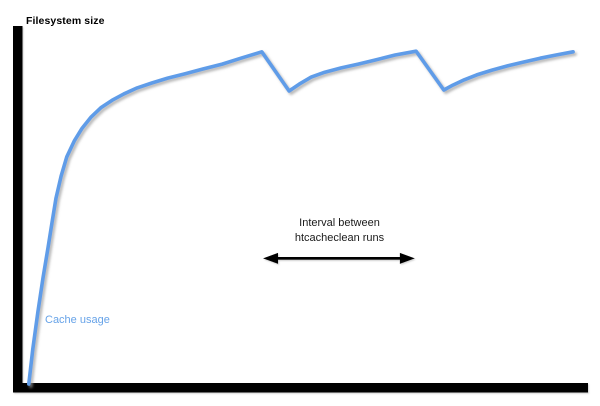 This screenshot has height=406, width=600. Describe the element at coordinates (65, 21) in the screenshot. I see `filesystem-size-label: Filesystem size` at that location.